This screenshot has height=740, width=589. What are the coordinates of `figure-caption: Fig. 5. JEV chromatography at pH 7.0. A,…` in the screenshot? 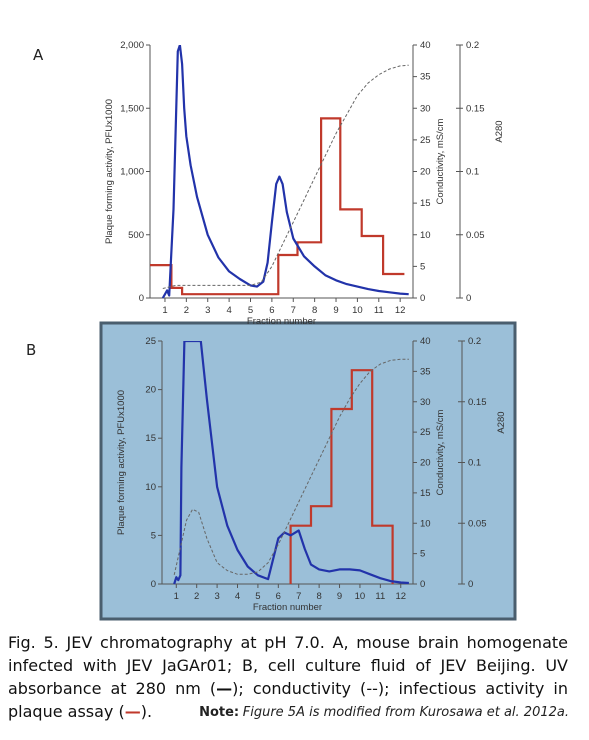 It's located at (288, 677).